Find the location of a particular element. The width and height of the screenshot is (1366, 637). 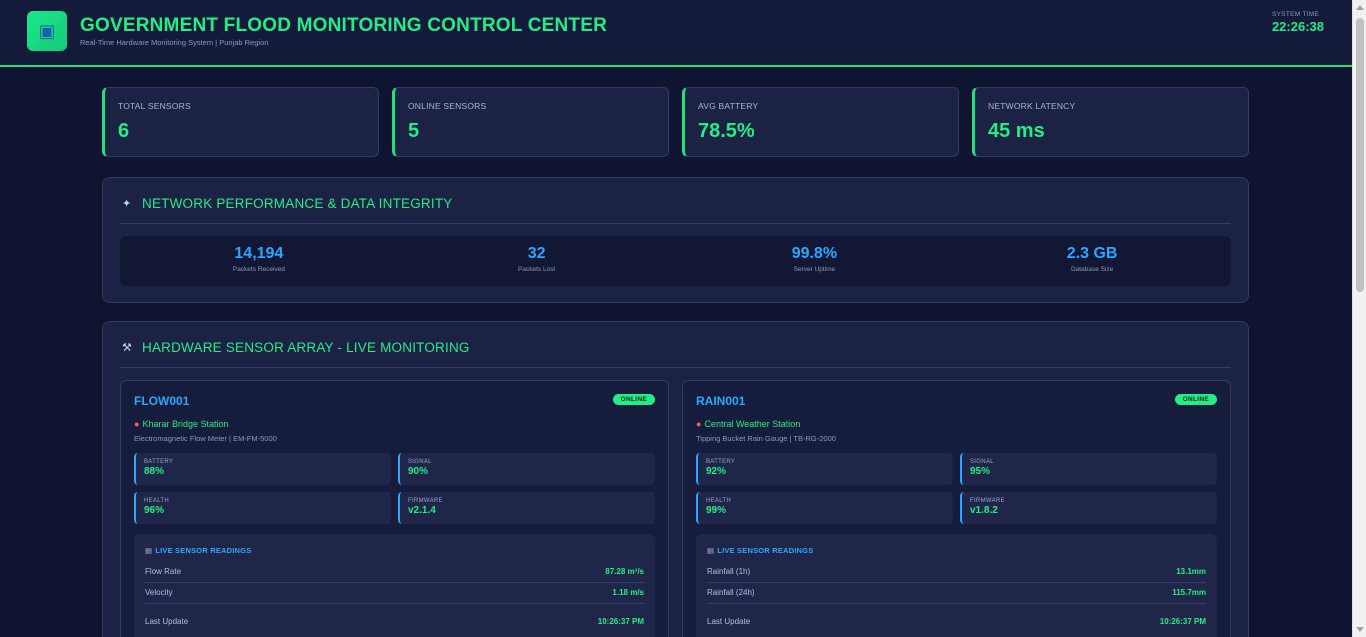

reading-row: Velocity 1.18 m/s is located at coordinates (394, 593).